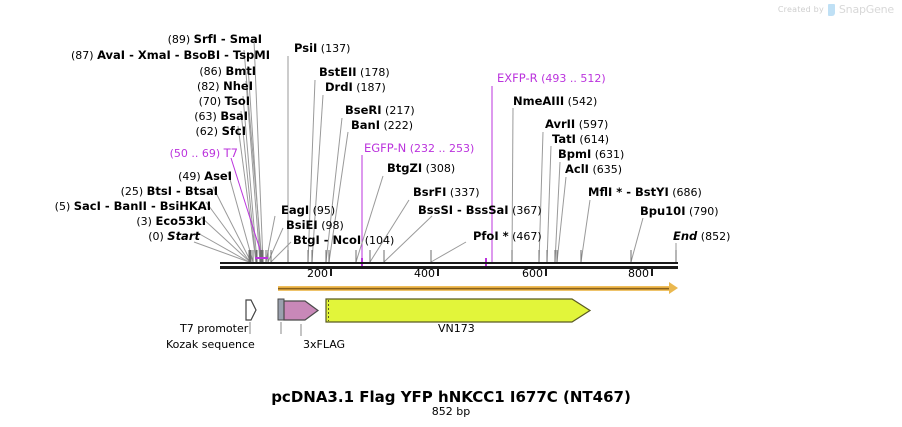 Image resolution: width=902 pixels, height=427 pixels. Describe the element at coordinates (324, 210) in the screenshot. I see `site-position-eagi: (95)` at that location.